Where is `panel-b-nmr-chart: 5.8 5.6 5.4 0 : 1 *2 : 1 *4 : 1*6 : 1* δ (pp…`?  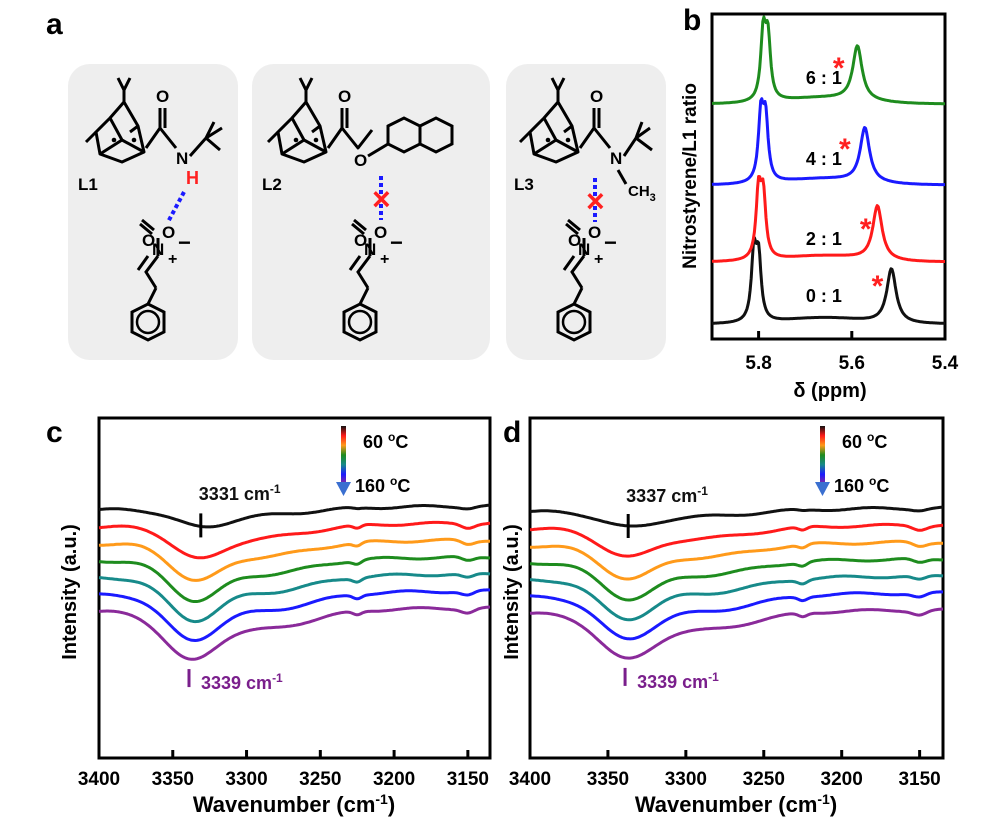
panel-b-nmr-chart: 5.8 5.6 5.4 0 : 1 *2 : 1 *4 : 1*6 : 1* δ (pp… is located at coordinates (819, 207).